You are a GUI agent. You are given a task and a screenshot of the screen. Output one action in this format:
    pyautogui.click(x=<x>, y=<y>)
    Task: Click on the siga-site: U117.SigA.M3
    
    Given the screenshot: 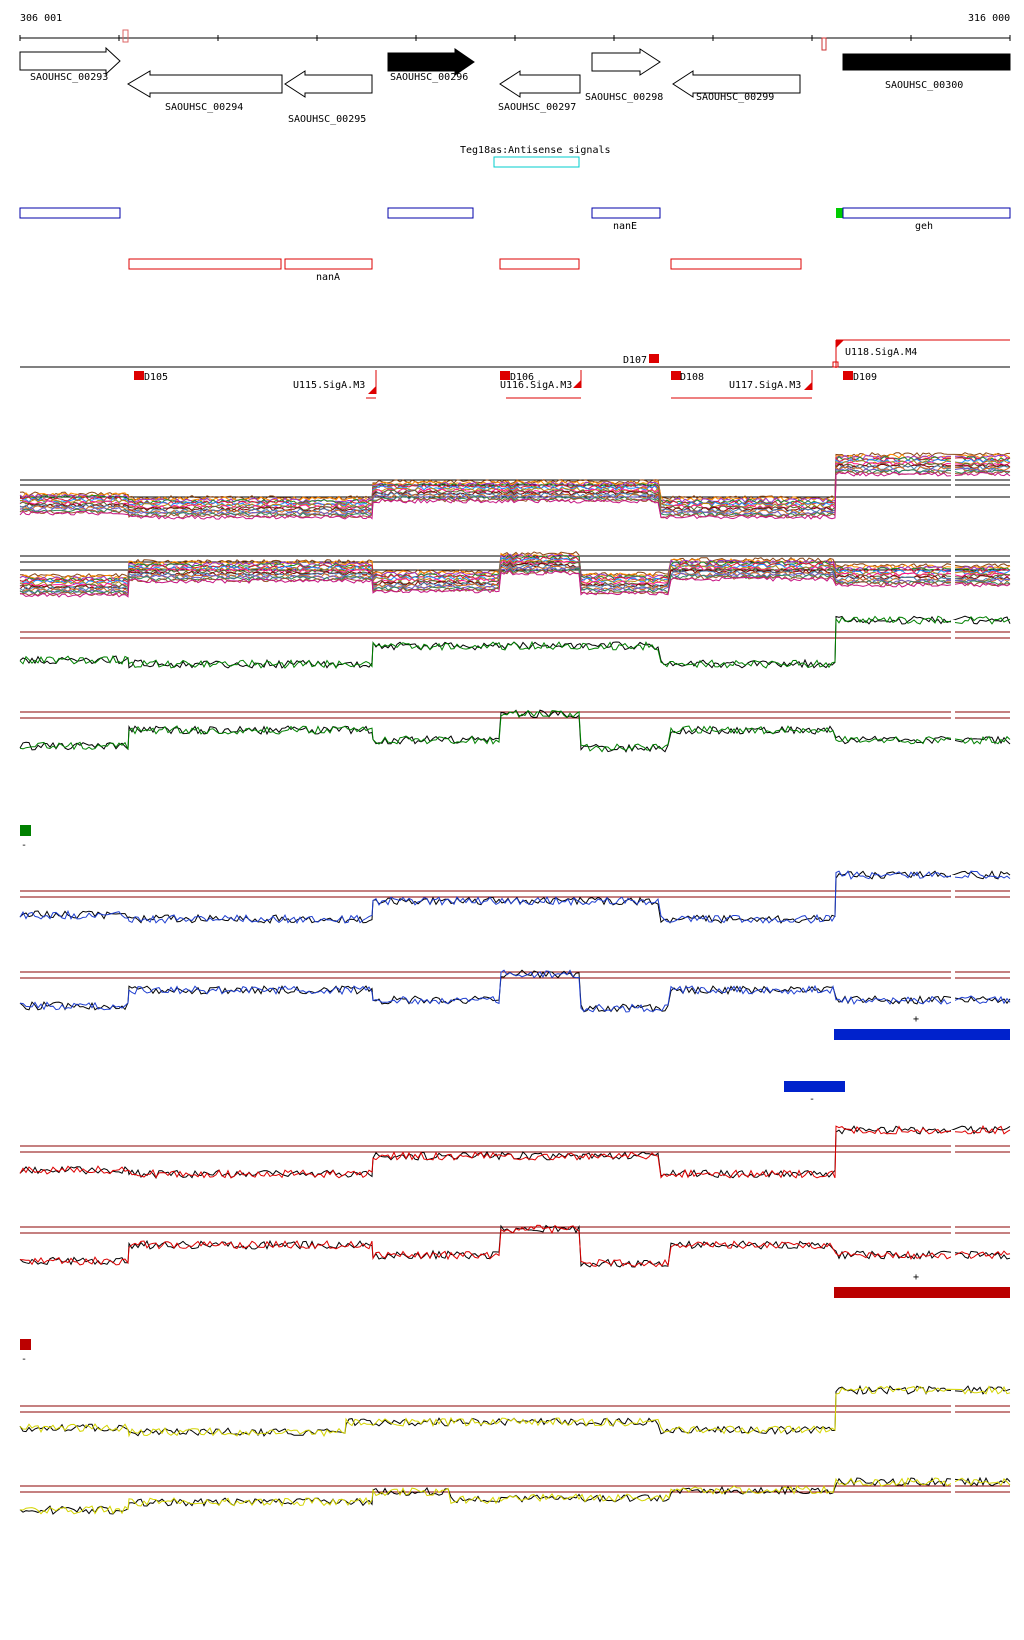 What is the action you would take?
    pyautogui.click(x=742, y=384)
    